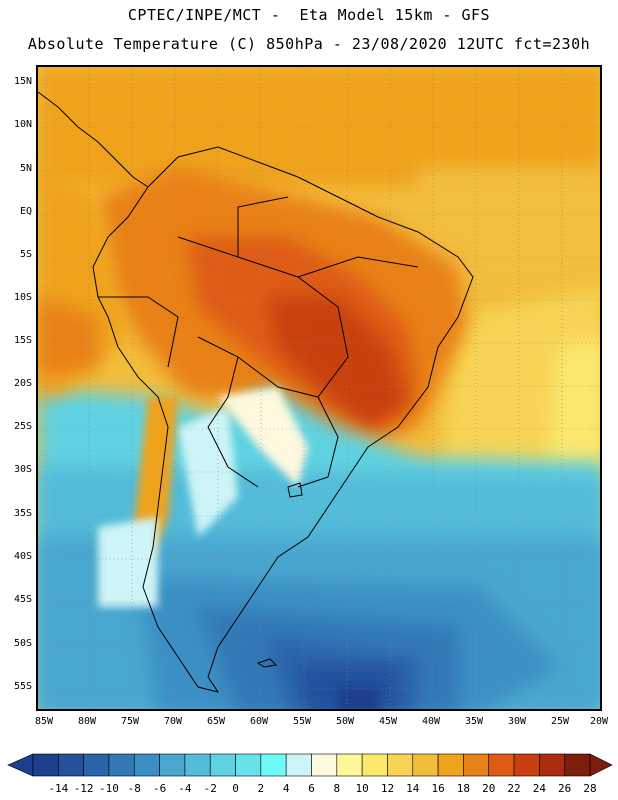 The width and height of the screenshot is (618, 800). Describe the element at coordinates (261, 788) in the screenshot. I see `colorbar-label: 2` at that location.